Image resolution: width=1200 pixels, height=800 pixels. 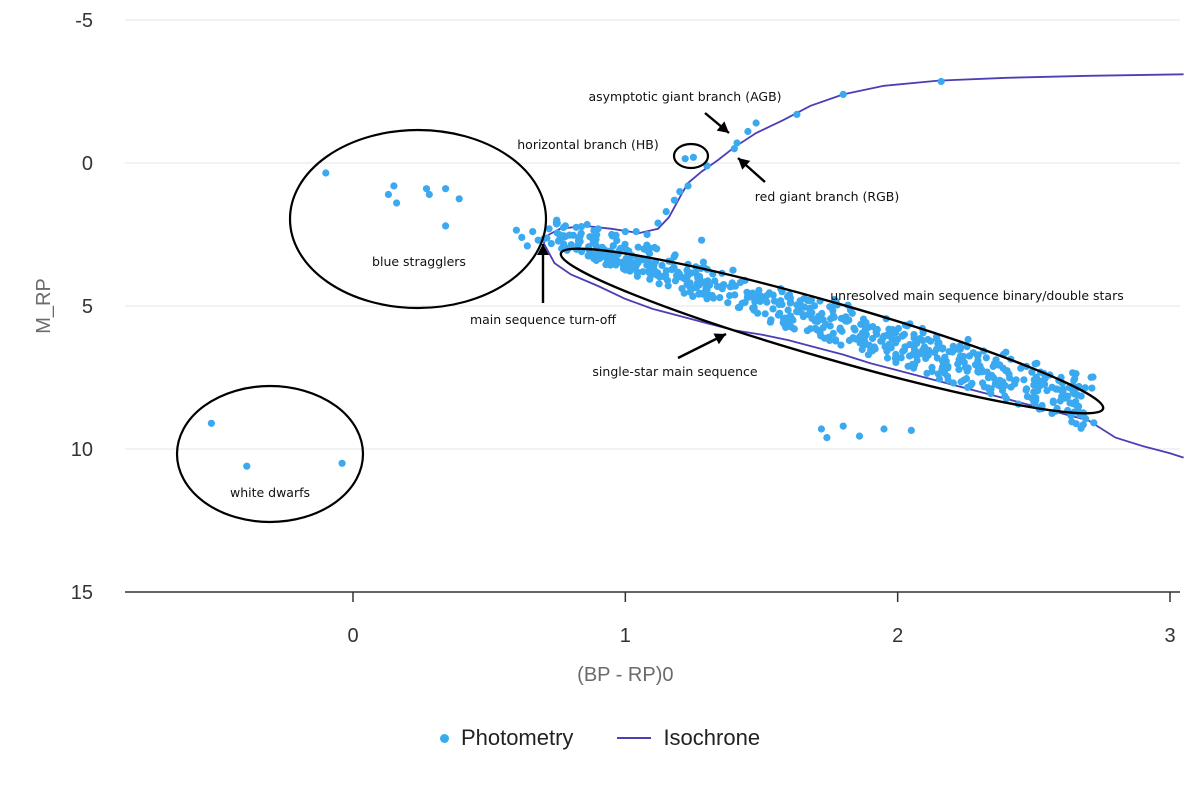 I want to click on legend-item-photometry: Photometry, so click(x=506, y=738).